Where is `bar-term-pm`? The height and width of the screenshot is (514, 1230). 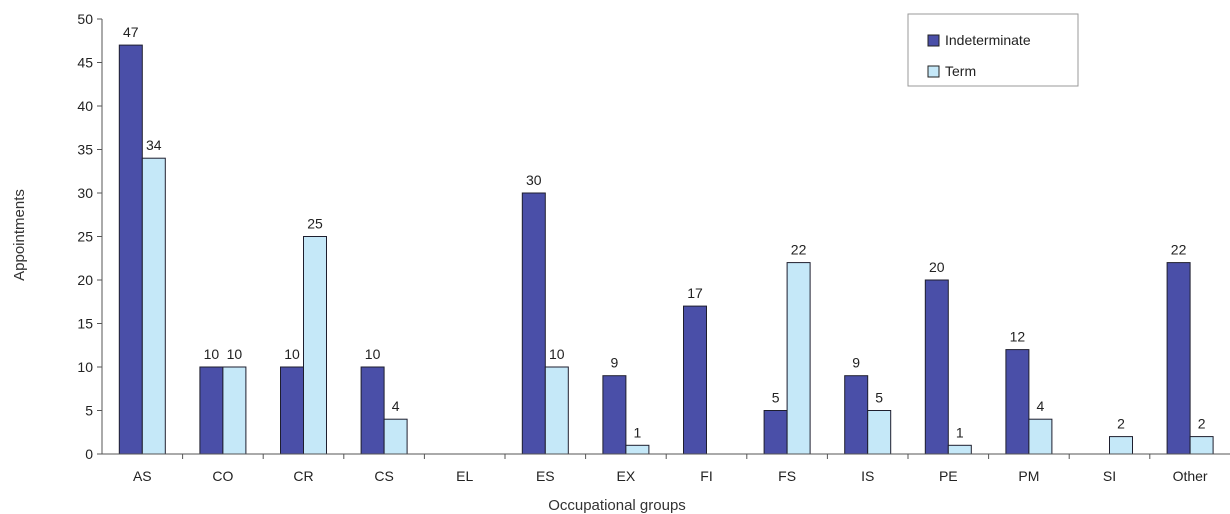 bar-term-pm is located at coordinates (1040, 436).